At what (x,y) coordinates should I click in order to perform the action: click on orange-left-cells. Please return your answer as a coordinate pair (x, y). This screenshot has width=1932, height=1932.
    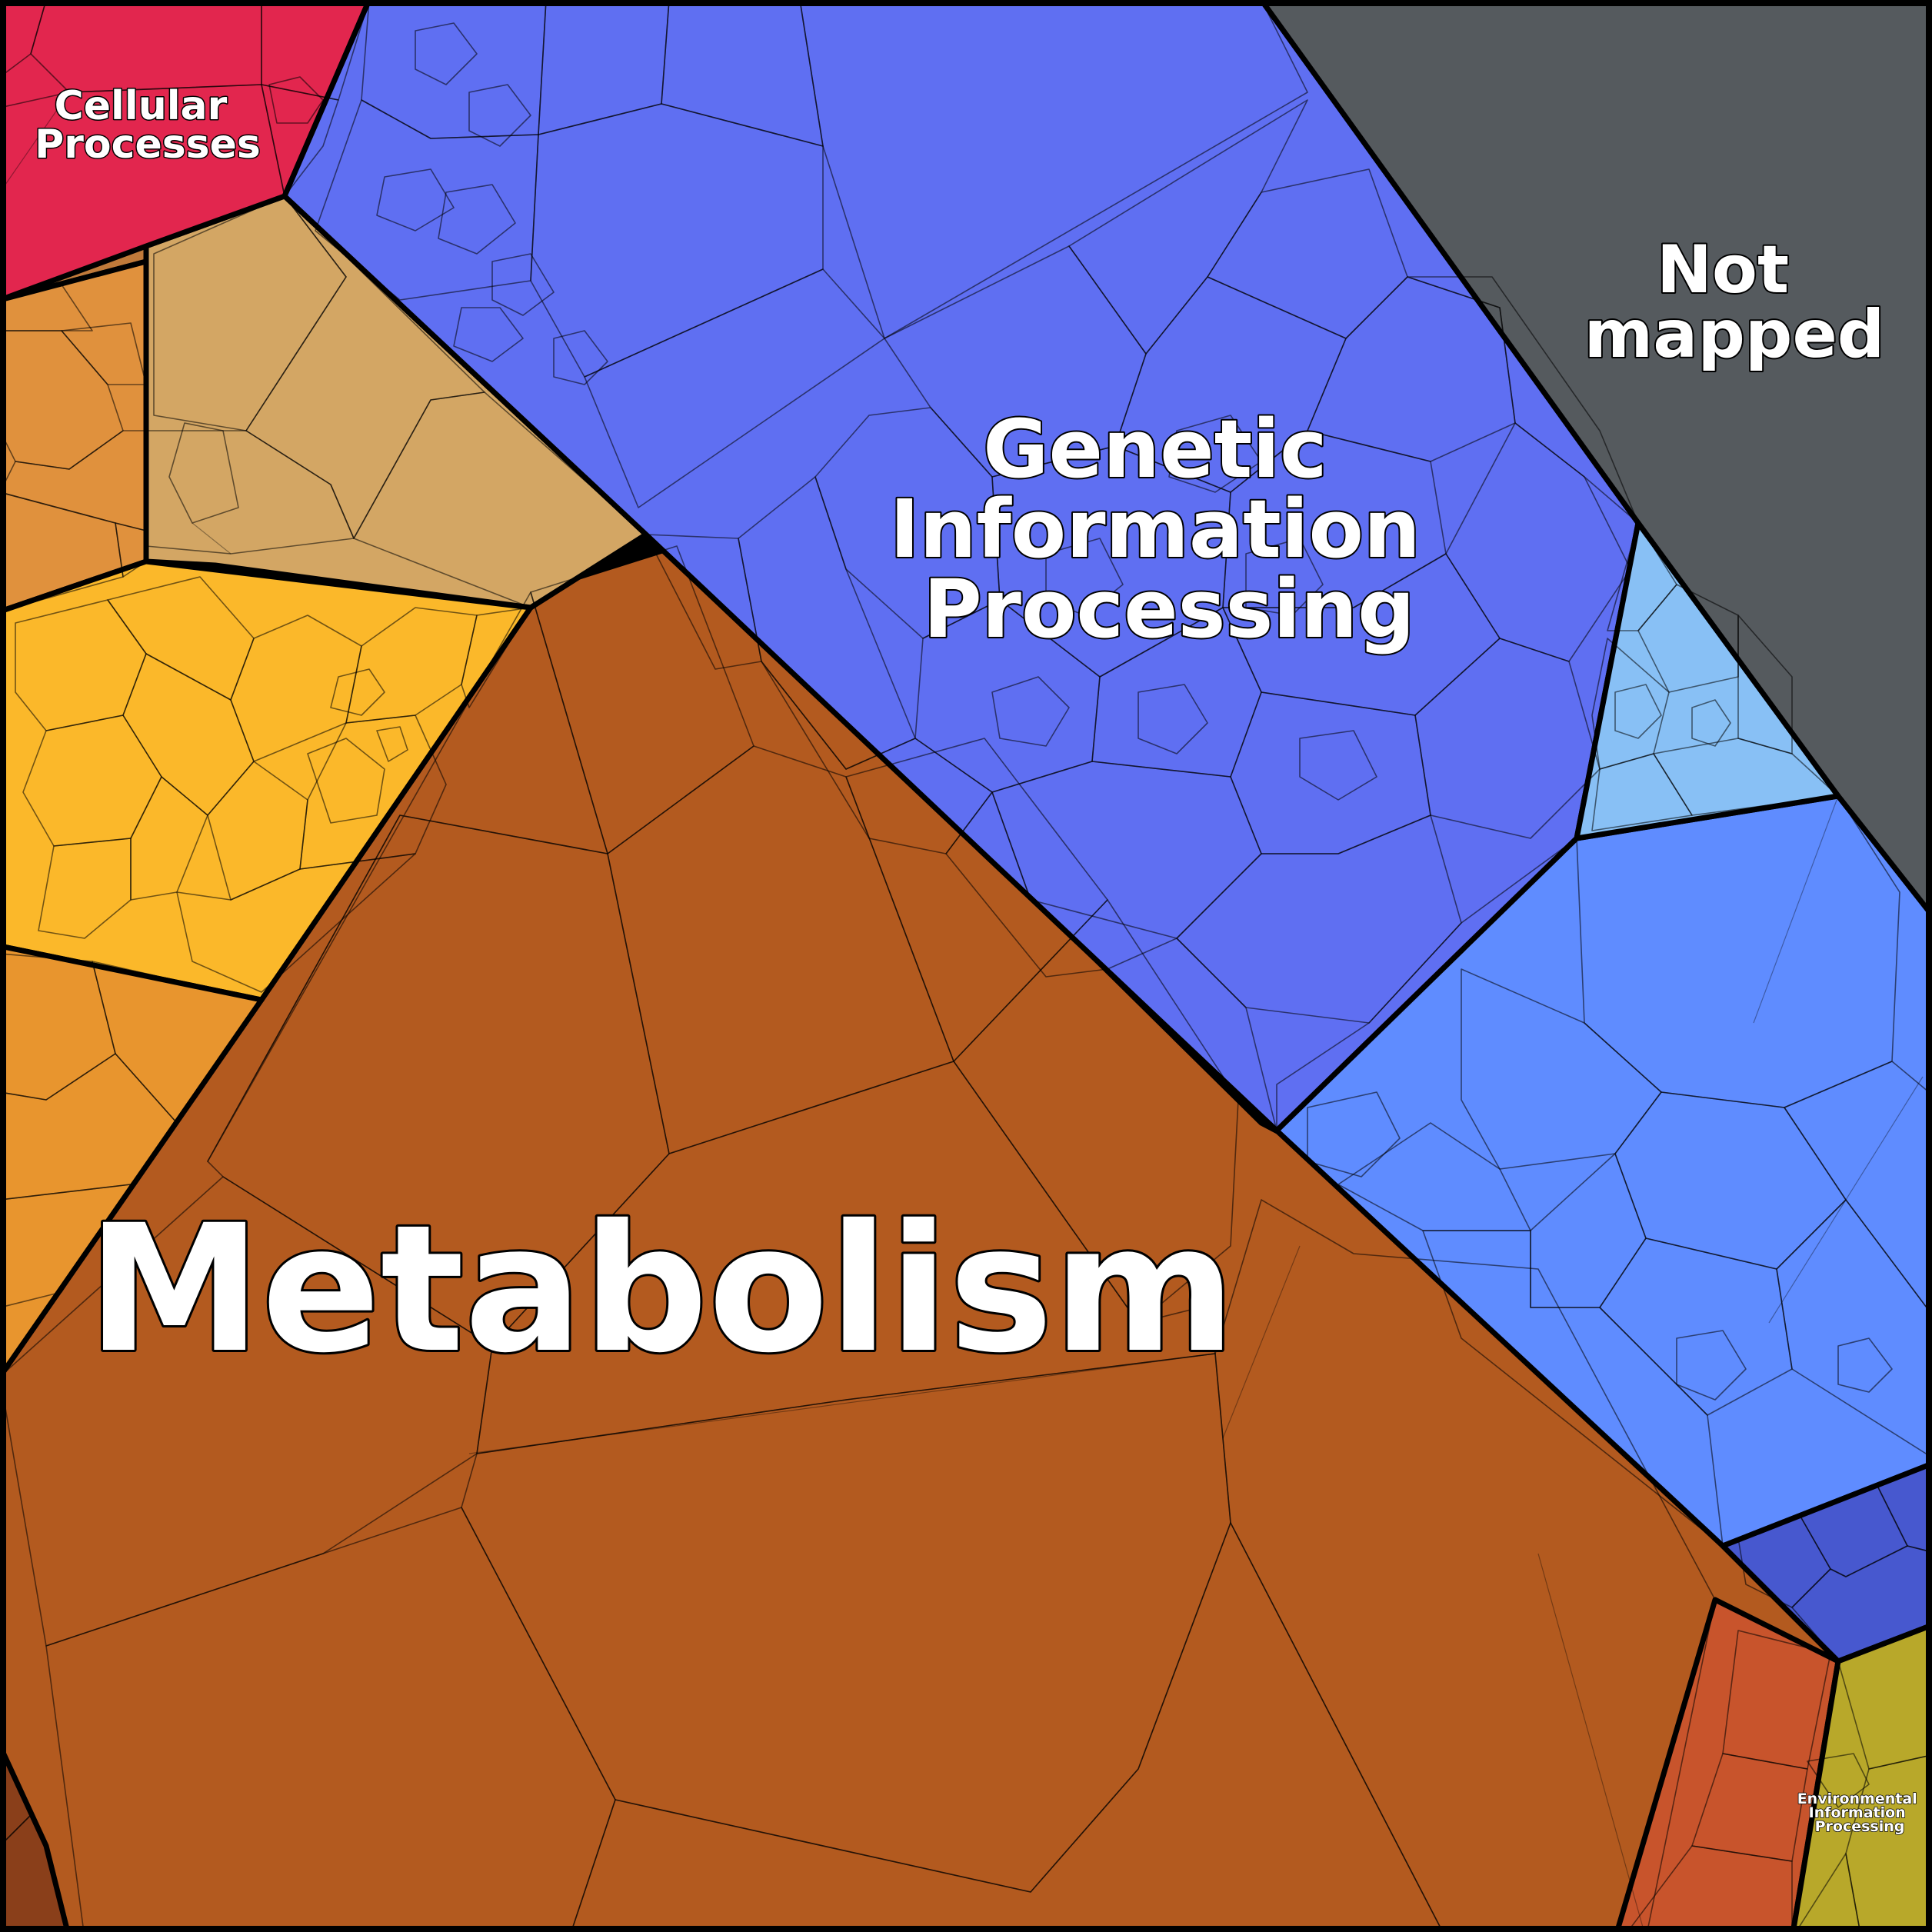
    Looking at the image, I should click on (76, 447).